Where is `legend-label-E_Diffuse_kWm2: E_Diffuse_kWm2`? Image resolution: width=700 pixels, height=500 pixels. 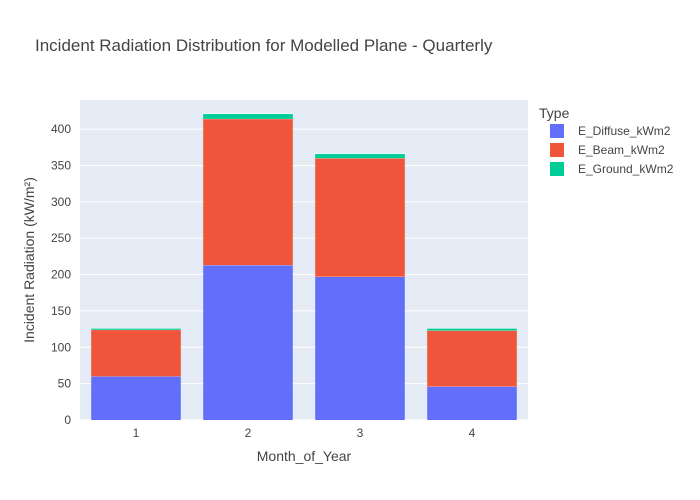
legend-label-E_Diffuse_kWm2: E_Diffuse_kWm2 is located at coordinates (624, 131).